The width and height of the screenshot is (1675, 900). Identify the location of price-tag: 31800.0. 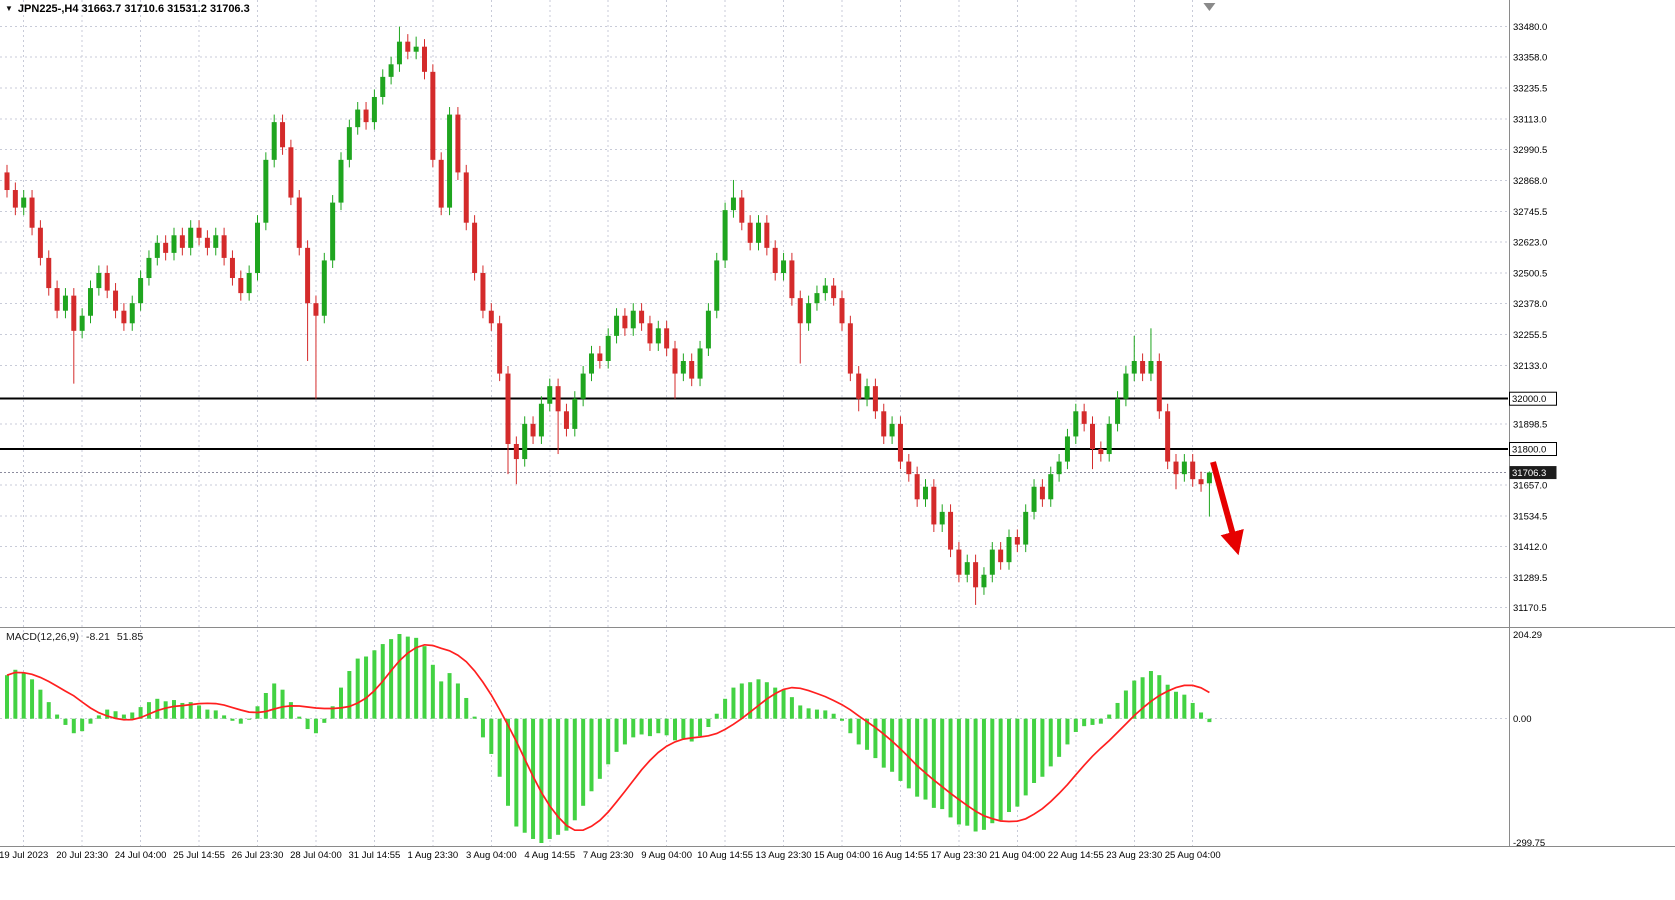
(1533, 449).